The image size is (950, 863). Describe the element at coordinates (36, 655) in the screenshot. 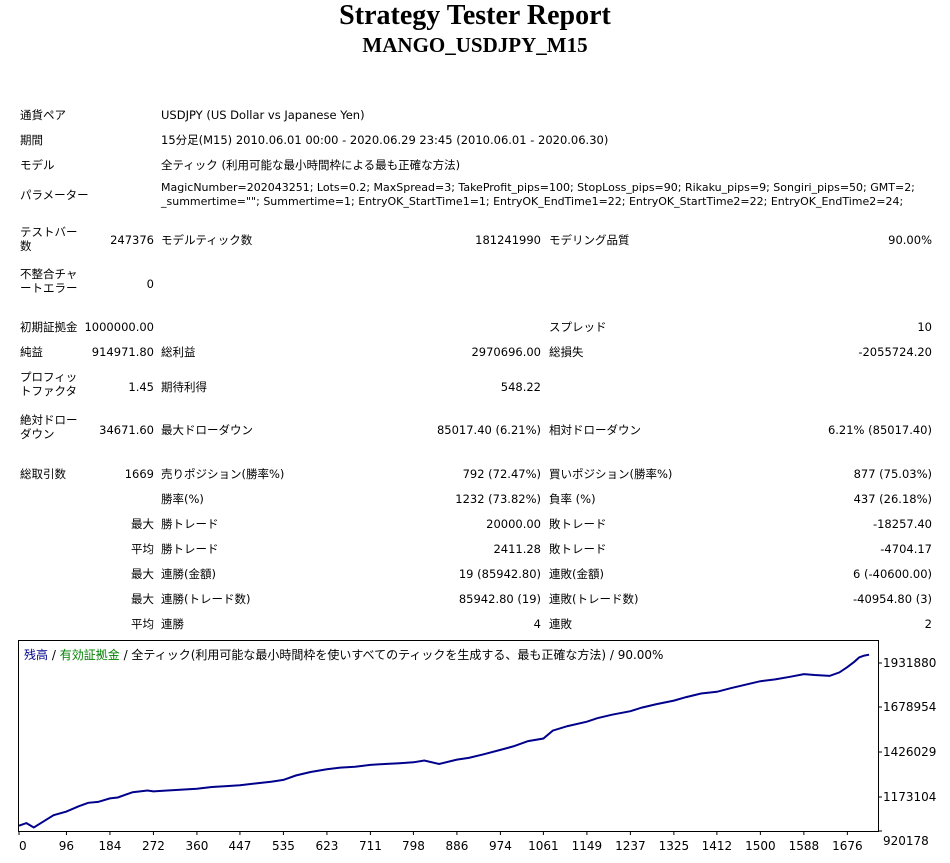

I see `legend-balance: 残高` at that location.